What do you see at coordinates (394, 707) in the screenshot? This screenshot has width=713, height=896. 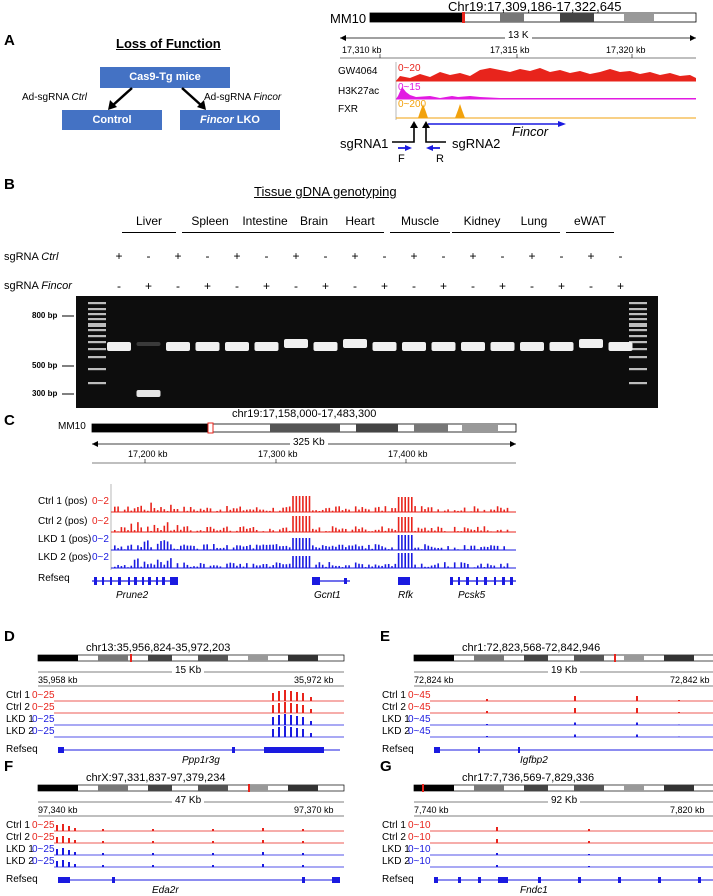 I see `track-label-panelE: Ctrl 2` at bounding box center [394, 707].